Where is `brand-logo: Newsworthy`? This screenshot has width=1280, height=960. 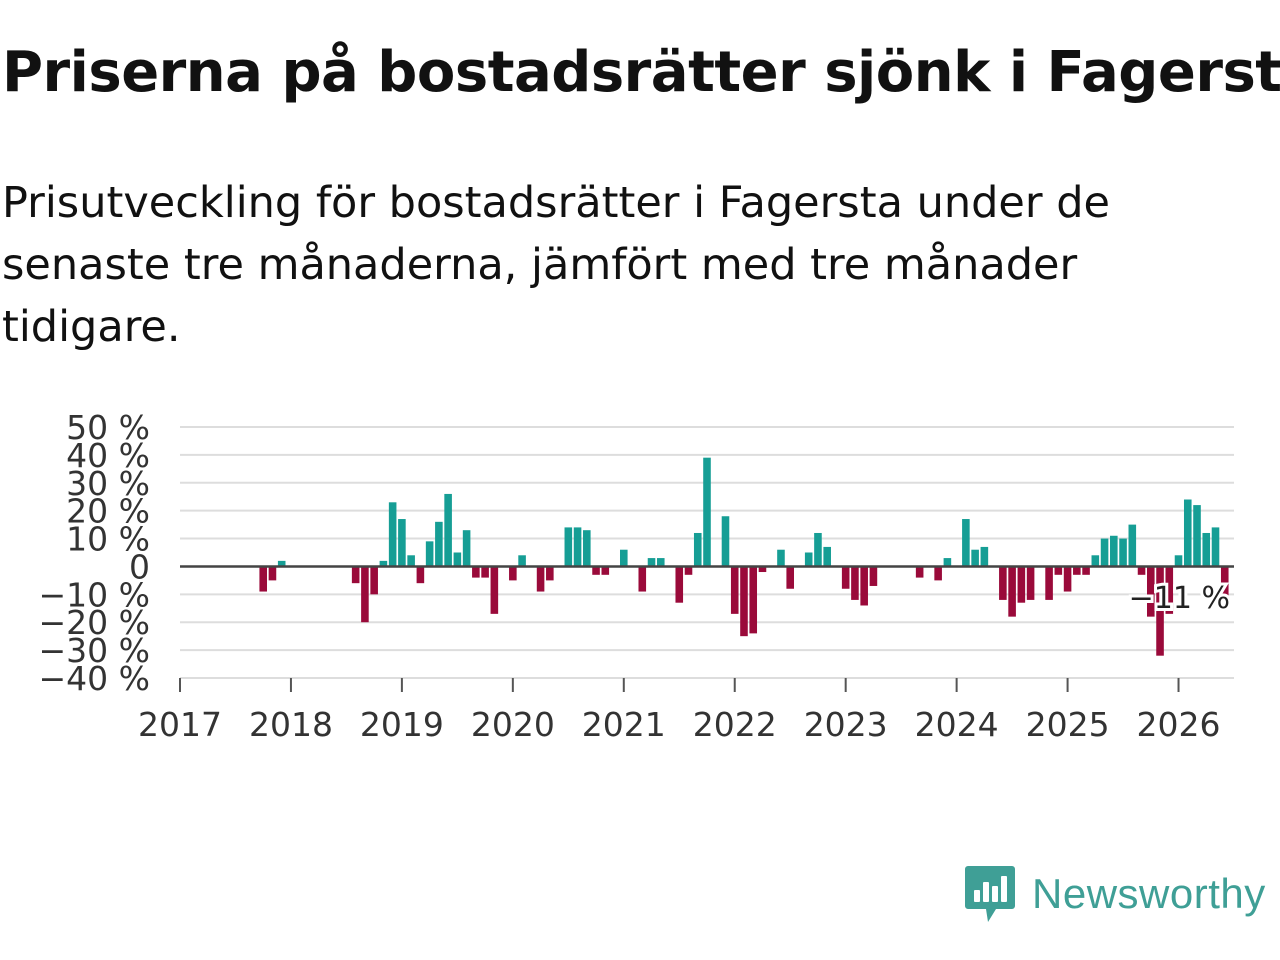 brand-logo: Newsworthy is located at coordinates (1115, 894).